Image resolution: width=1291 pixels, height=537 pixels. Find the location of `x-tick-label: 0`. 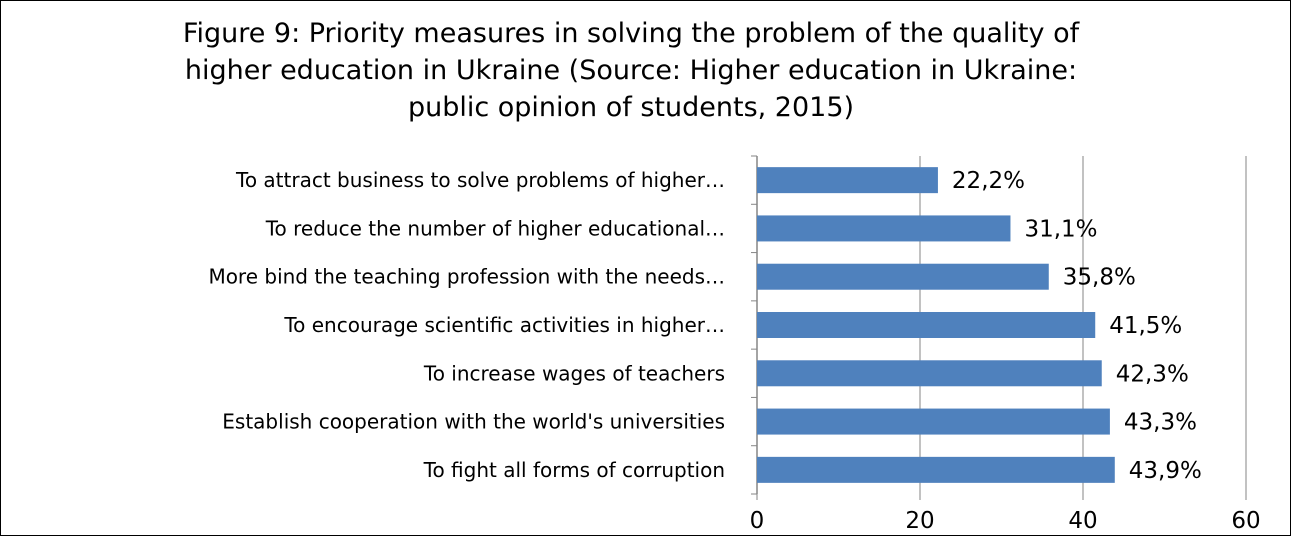

x-tick-label: 0 is located at coordinates (757, 521).